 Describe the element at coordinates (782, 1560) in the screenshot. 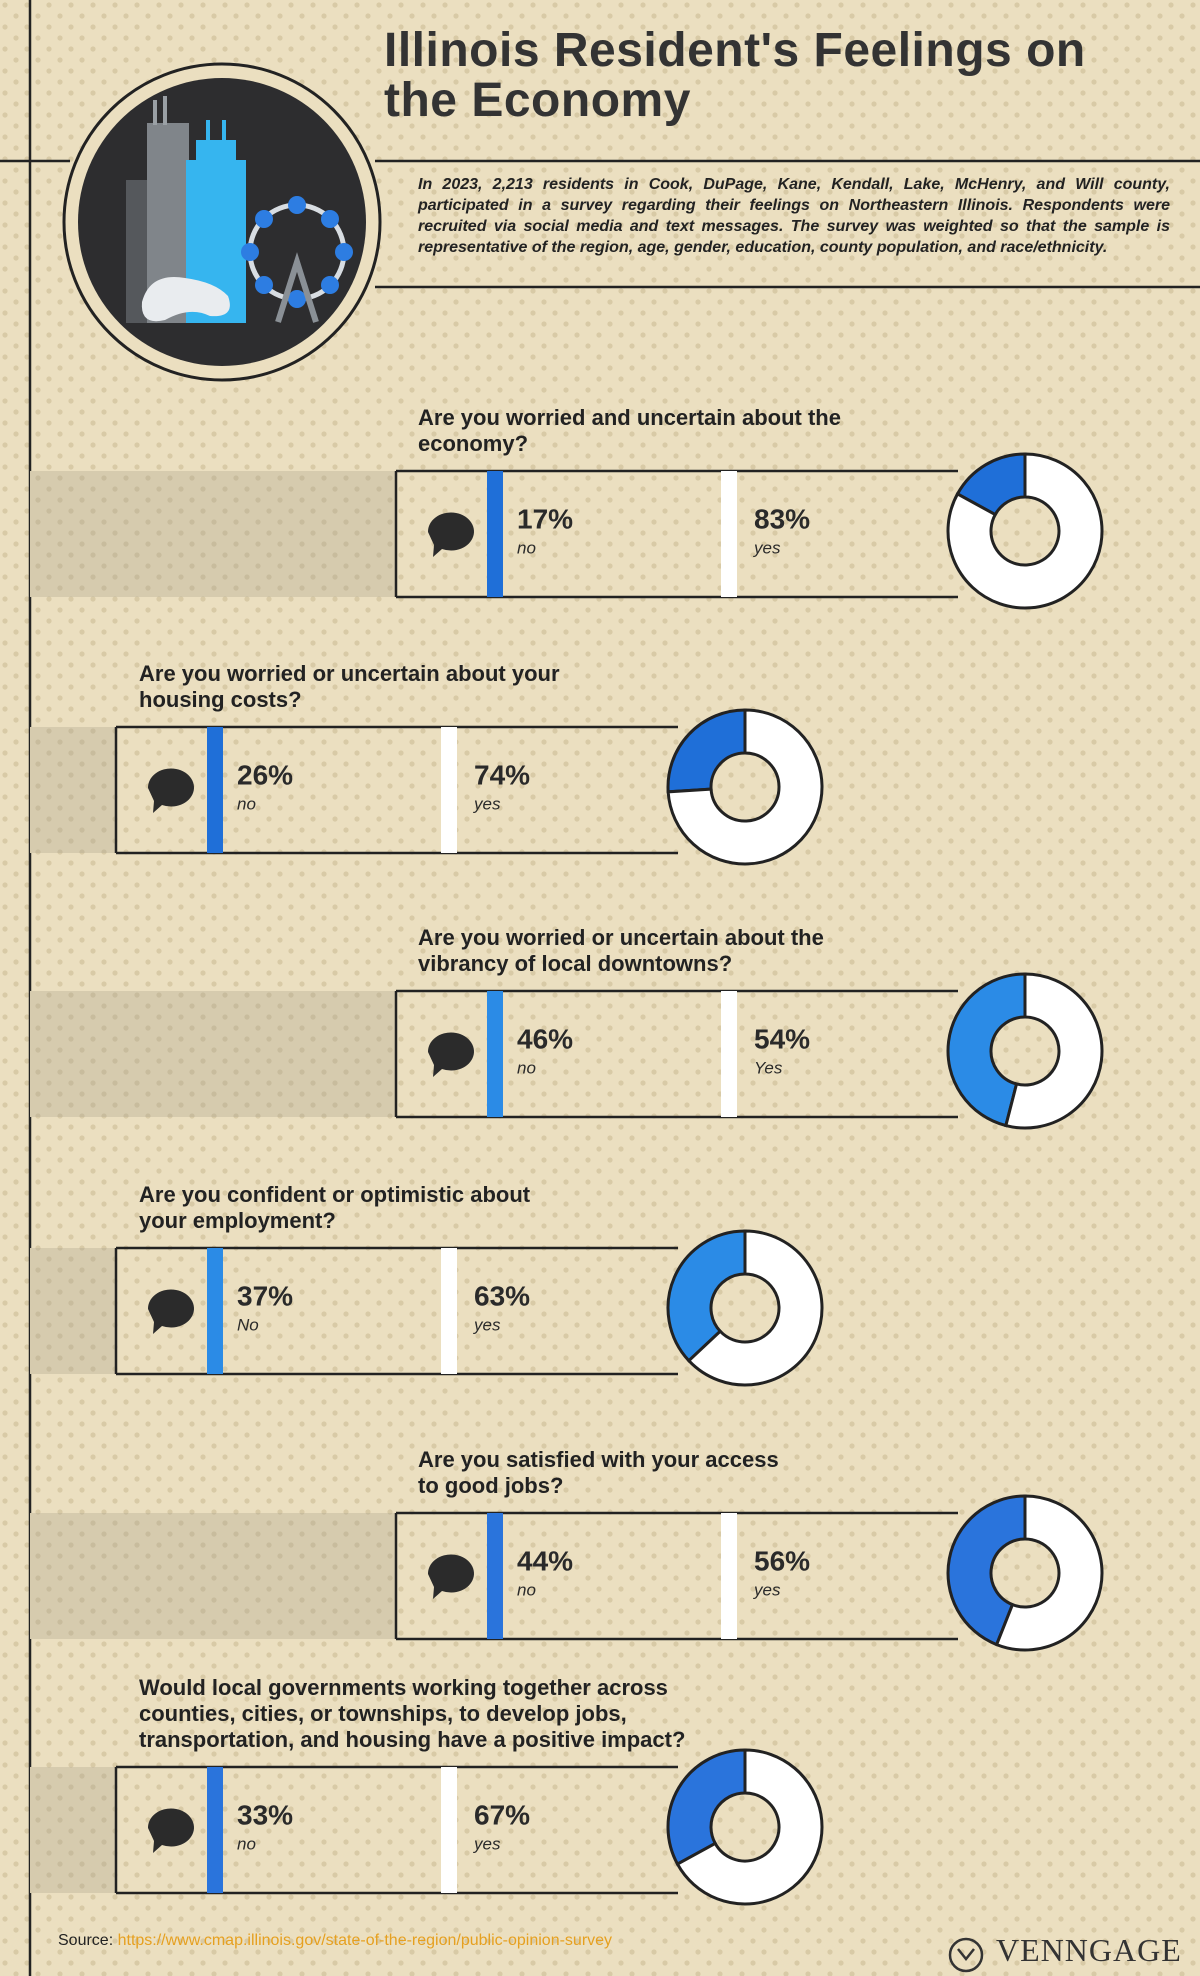

I see `percent-label: 56%` at that location.